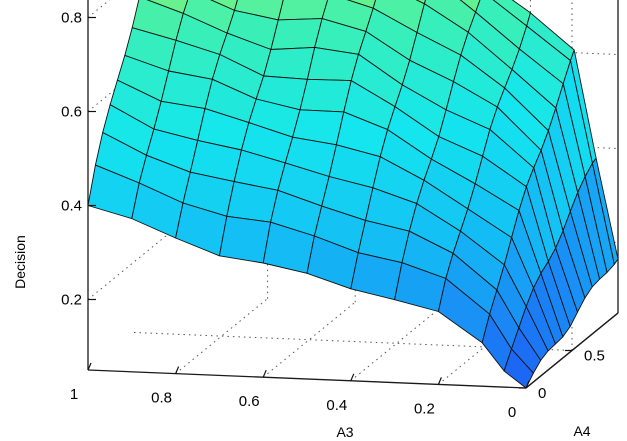  Describe the element at coordinates (71, 206) in the screenshot. I see `z-tick-label: 0.4` at that location.